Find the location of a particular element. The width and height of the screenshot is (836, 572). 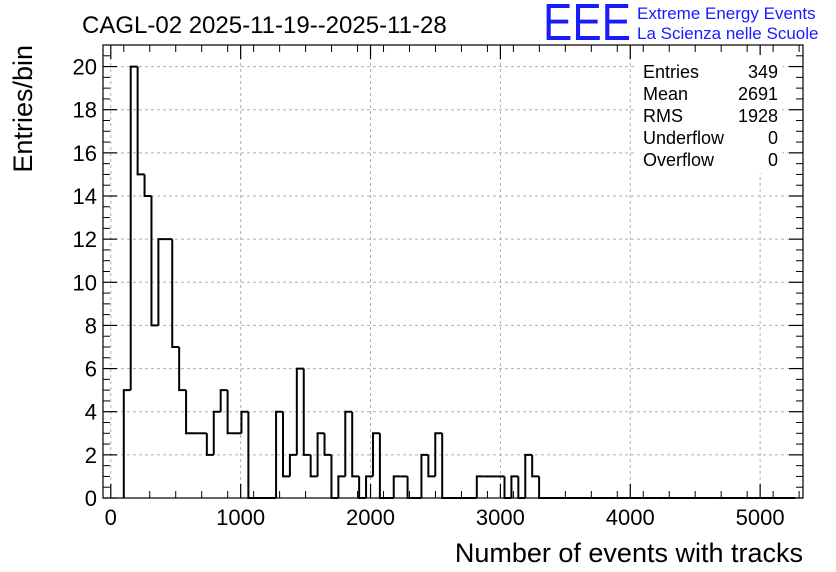

logo-mark: EEE is located at coordinates (587, 26).